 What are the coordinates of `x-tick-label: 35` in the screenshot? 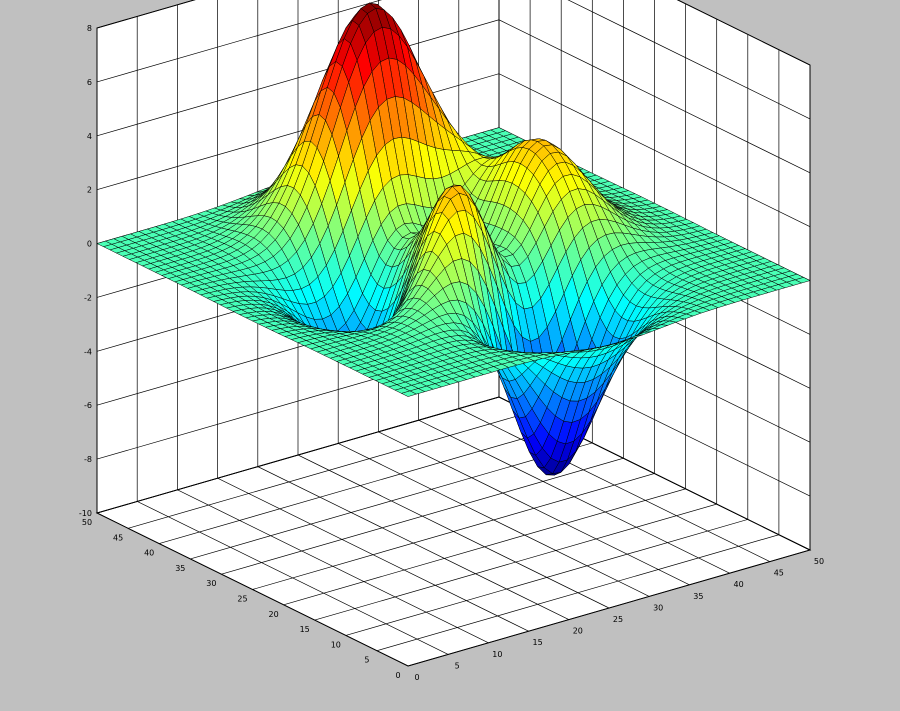 It's located at (698, 596).